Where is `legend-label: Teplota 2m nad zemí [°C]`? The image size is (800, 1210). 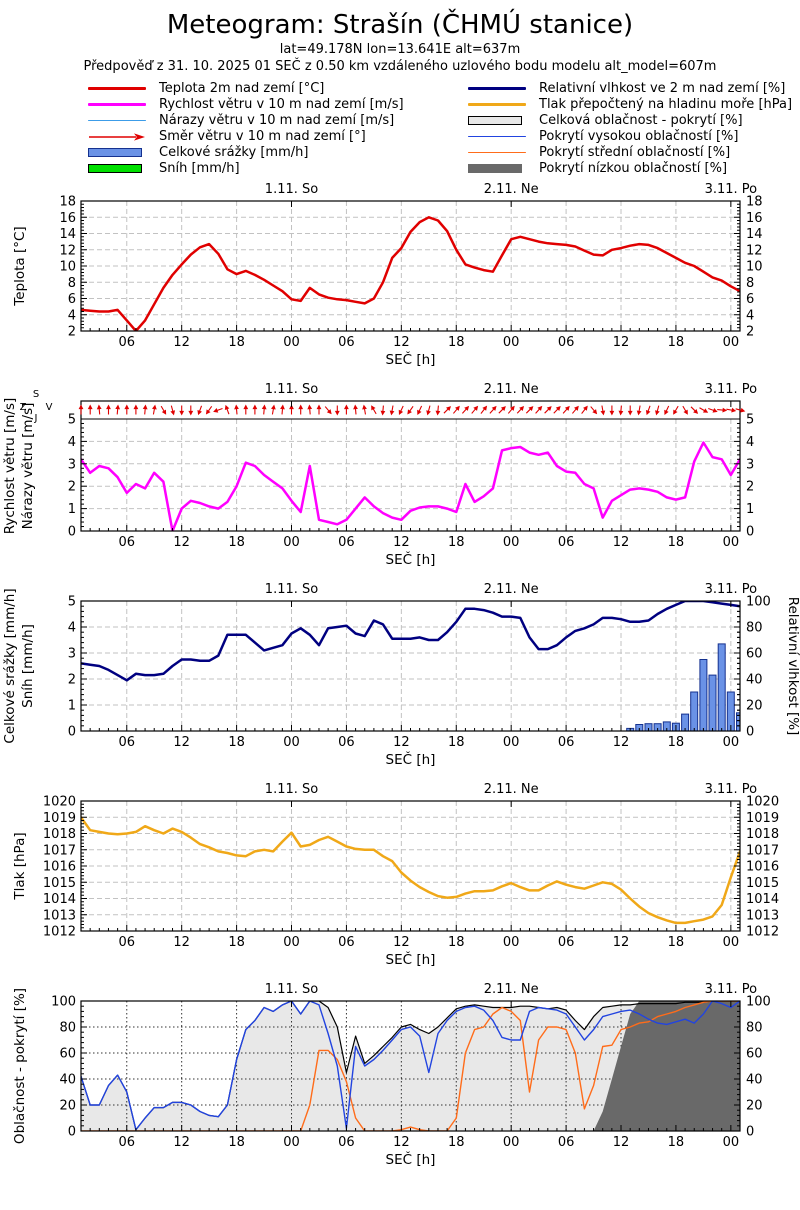 legend-label: Teplota 2m nad zemí [°C] is located at coordinates (242, 88).